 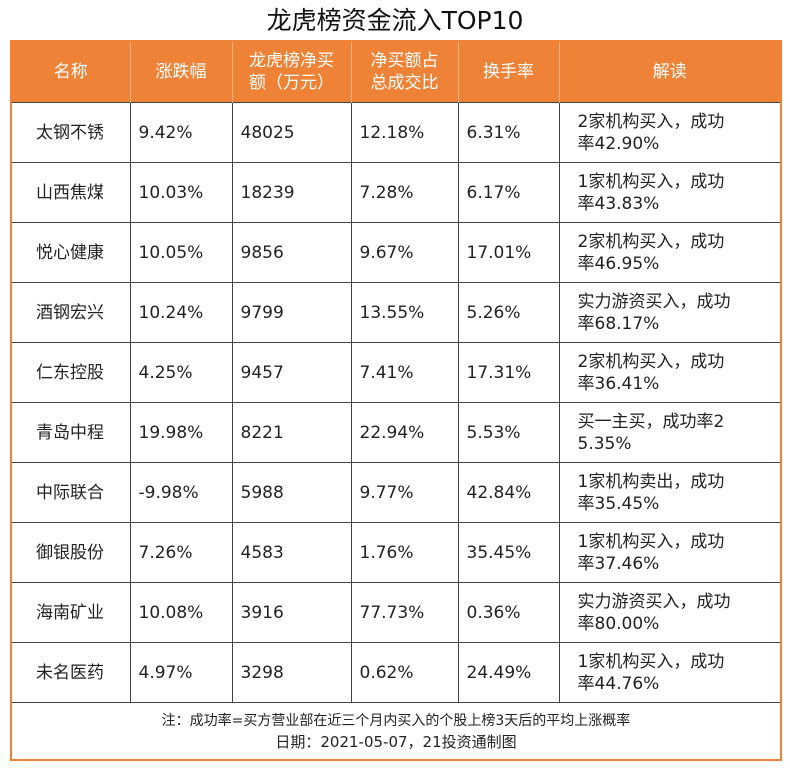 I want to click on cell-turnover: 0.36%, so click(x=508, y=612).